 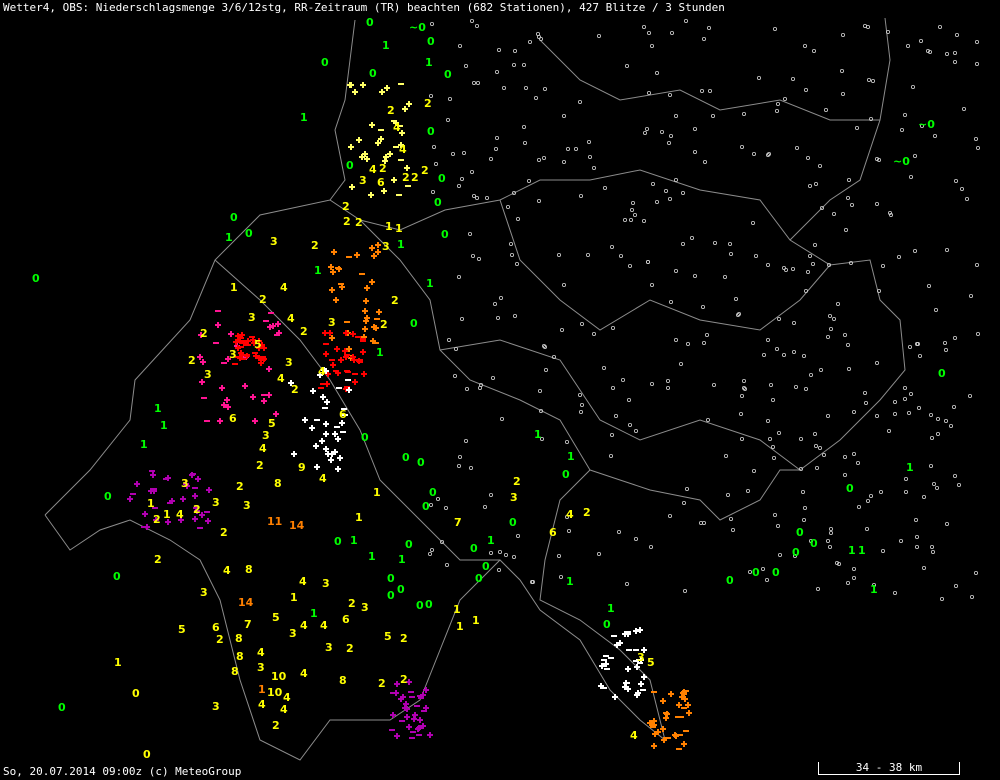 What do you see at coordinates (901, 161) in the screenshot?
I see `station-value: ~0` at bounding box center [901, 161].